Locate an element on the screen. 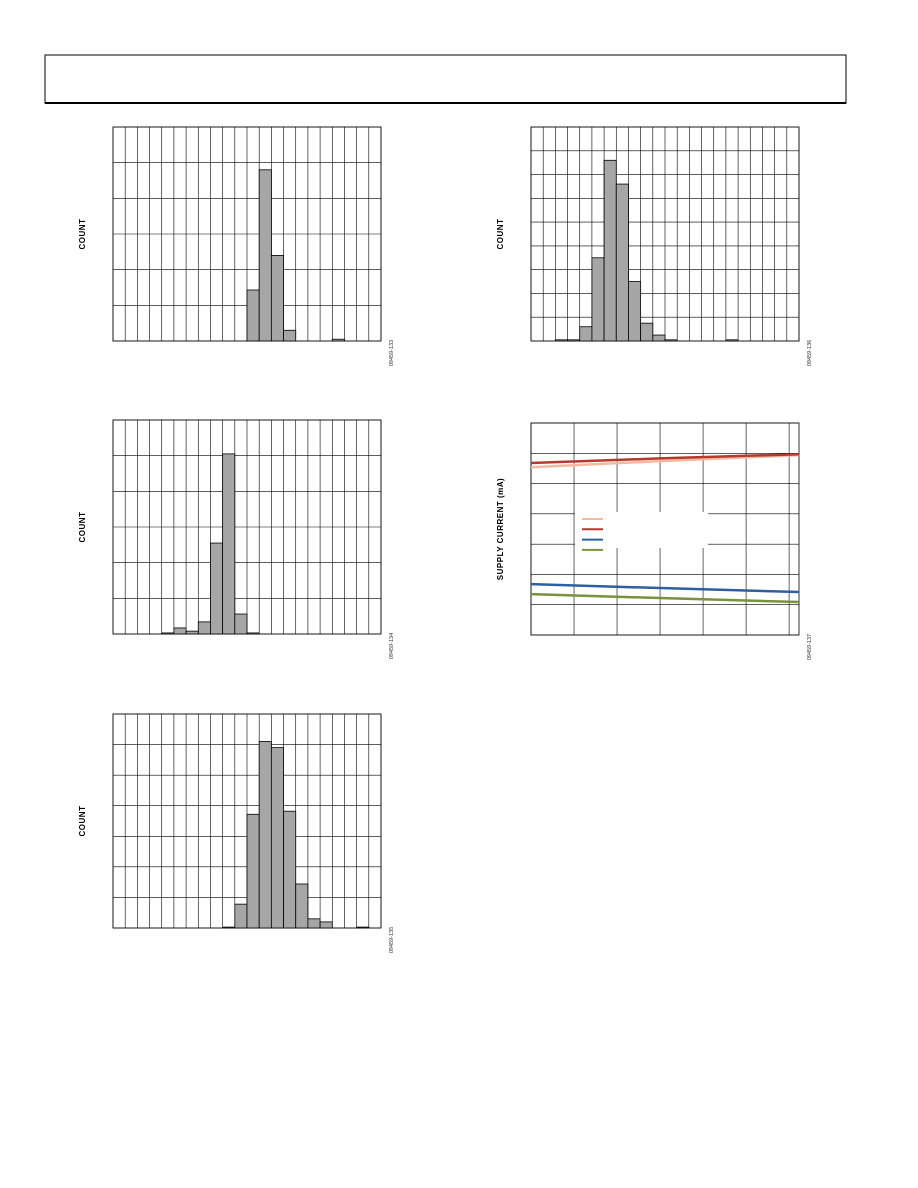 This screenshot has width=918, height=1188. figure-code: 09459-136 is located at coordinates (810, 353).